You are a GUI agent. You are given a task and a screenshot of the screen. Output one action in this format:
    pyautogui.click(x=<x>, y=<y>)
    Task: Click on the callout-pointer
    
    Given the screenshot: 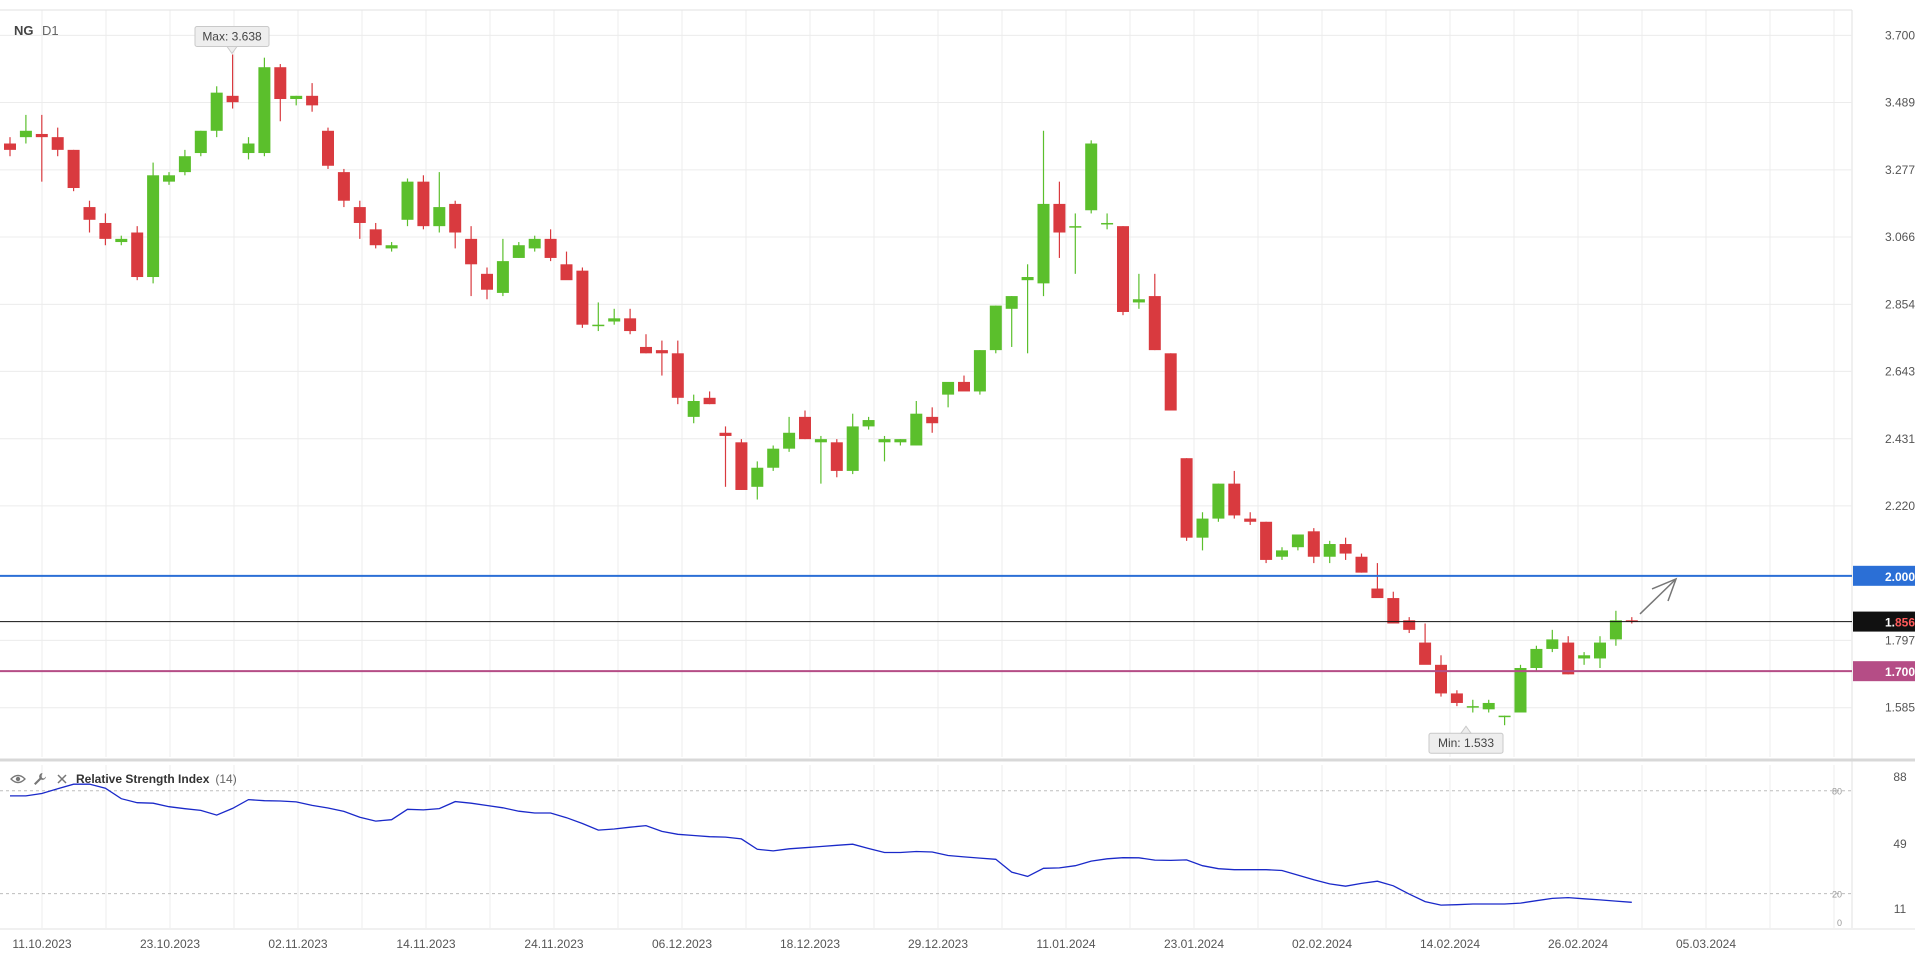 What is the action you would take?
    pyautogui.click(x=1466, y=729)
    